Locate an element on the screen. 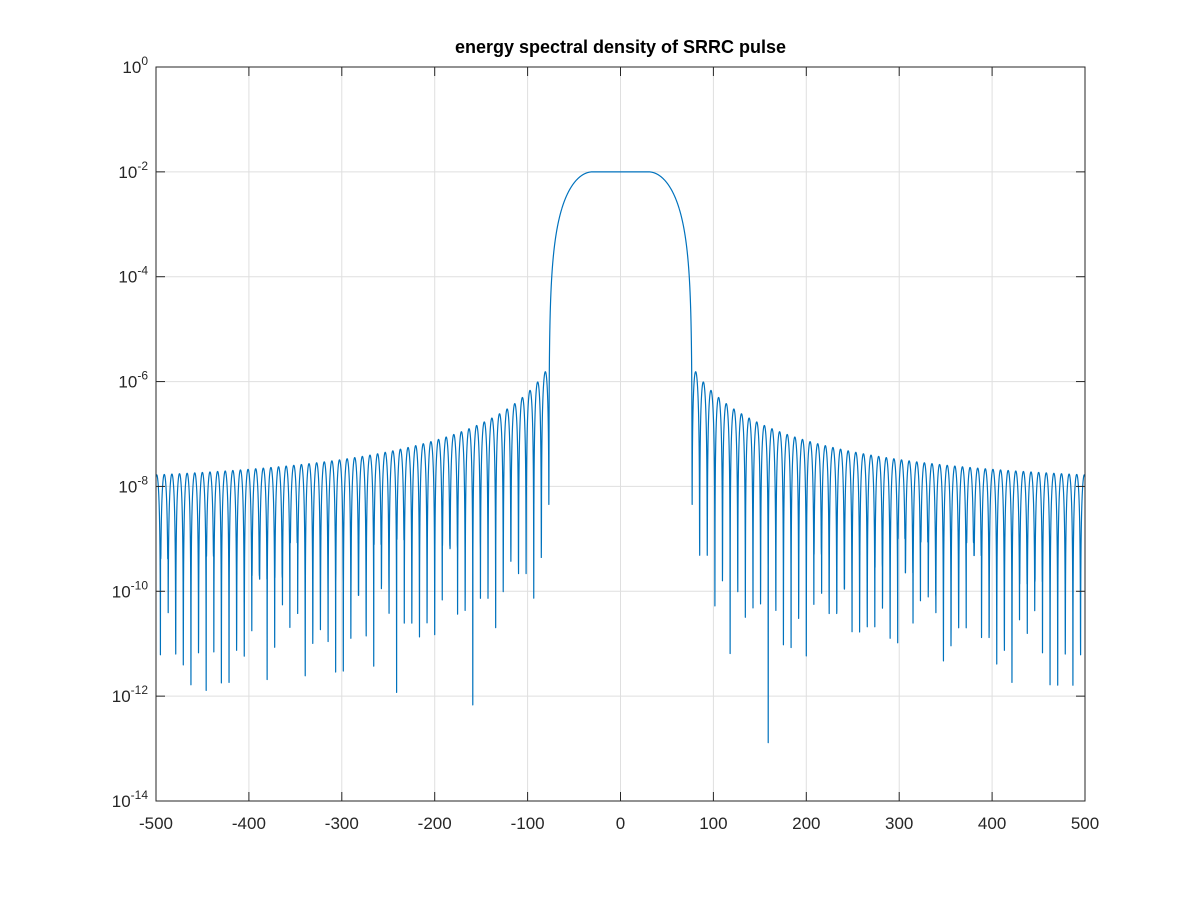 The width and height of the screenshot is (1200, 900). x-tick-label: -300 is located at coordinates (342, 823).